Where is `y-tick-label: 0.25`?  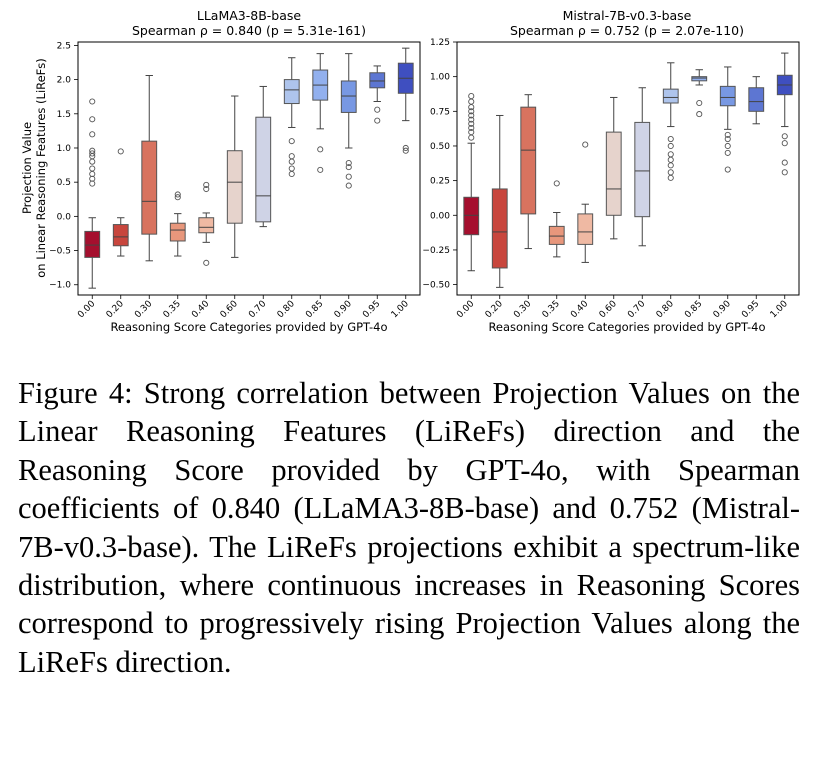 y-tick-label: 0.25 is located at coordinates (440, 182).